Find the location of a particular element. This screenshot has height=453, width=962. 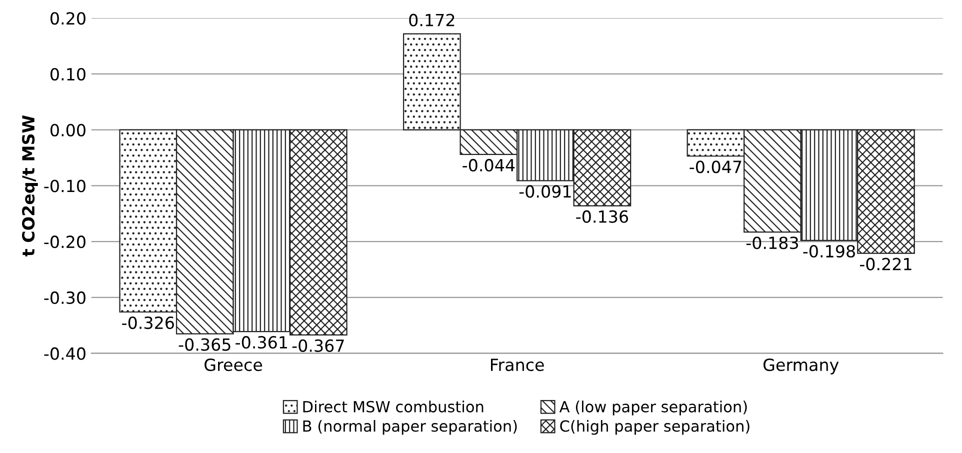

data-label: -0.221 is located at coordinates (886, 264).